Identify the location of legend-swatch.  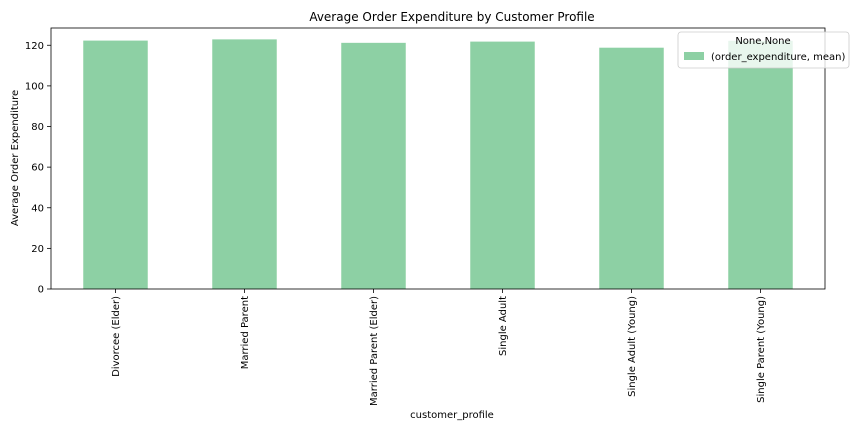
(694, 56).